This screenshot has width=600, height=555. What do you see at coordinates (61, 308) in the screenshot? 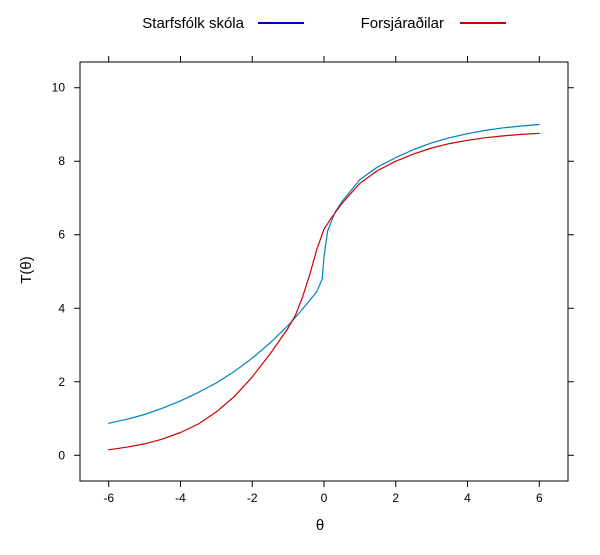
I see `y-tick-label: 4` at bounding box center [61, 308].